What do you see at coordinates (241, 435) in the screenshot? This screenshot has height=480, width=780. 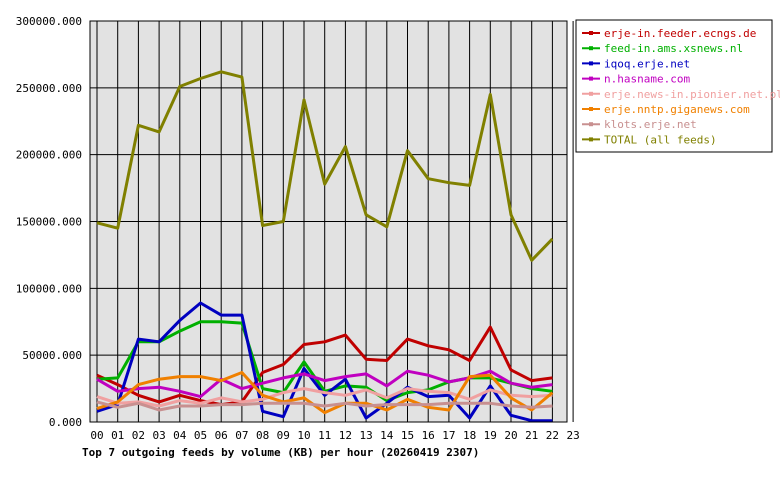 I see `x-tick-label: 07` at bounding box center [241, 435].